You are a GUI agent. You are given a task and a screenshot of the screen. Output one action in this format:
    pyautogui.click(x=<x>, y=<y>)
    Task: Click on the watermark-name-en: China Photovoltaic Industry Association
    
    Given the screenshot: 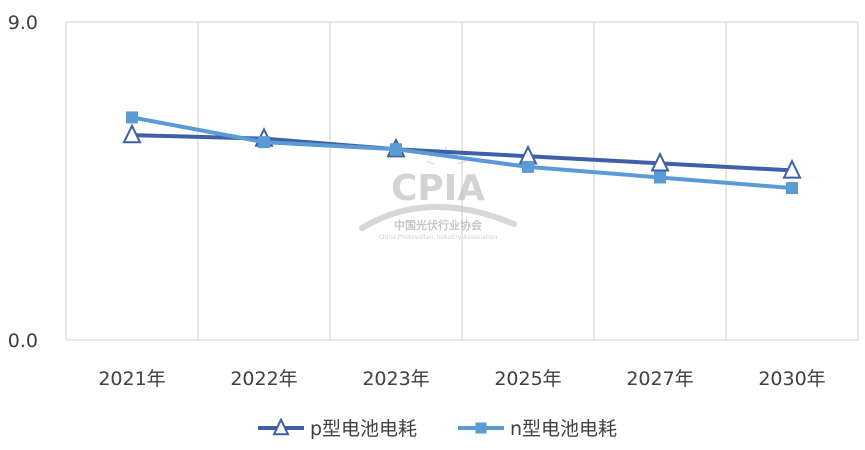 What is the action you would take?
    pyautogui.click(x=438, y=237)
    